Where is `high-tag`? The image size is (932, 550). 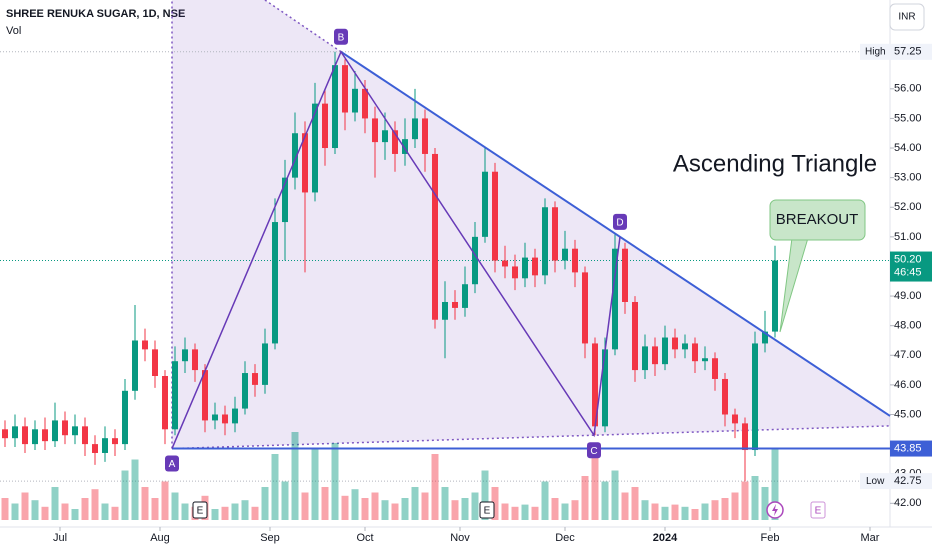 high-tag is located at coordinates (875, 51).